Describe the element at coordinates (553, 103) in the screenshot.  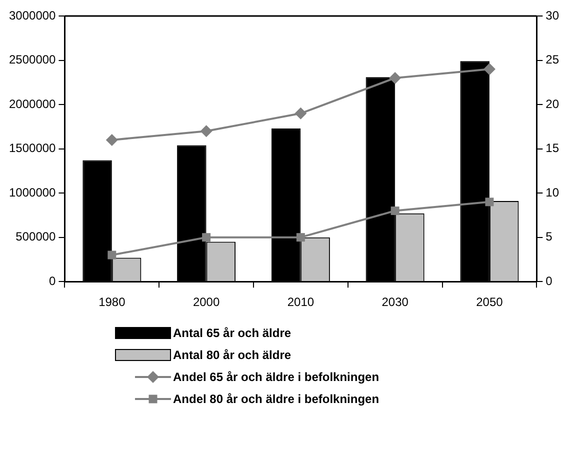
I see `y2-tick-label: 20` at that location.